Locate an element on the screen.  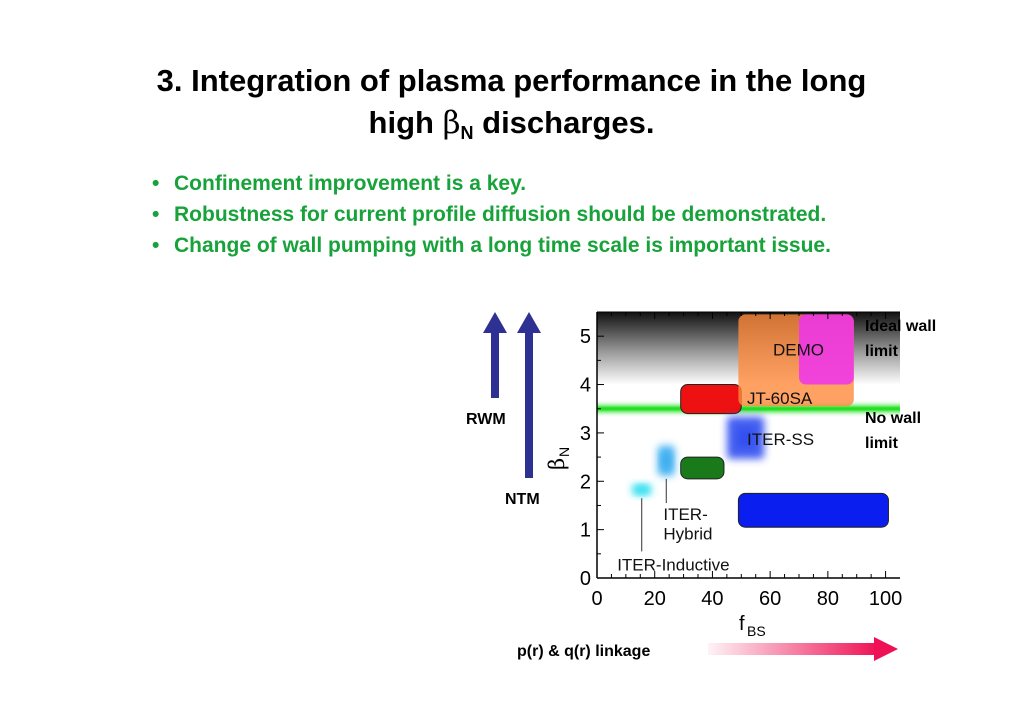
y-axis-label: β is located at coordinates (557, 464).